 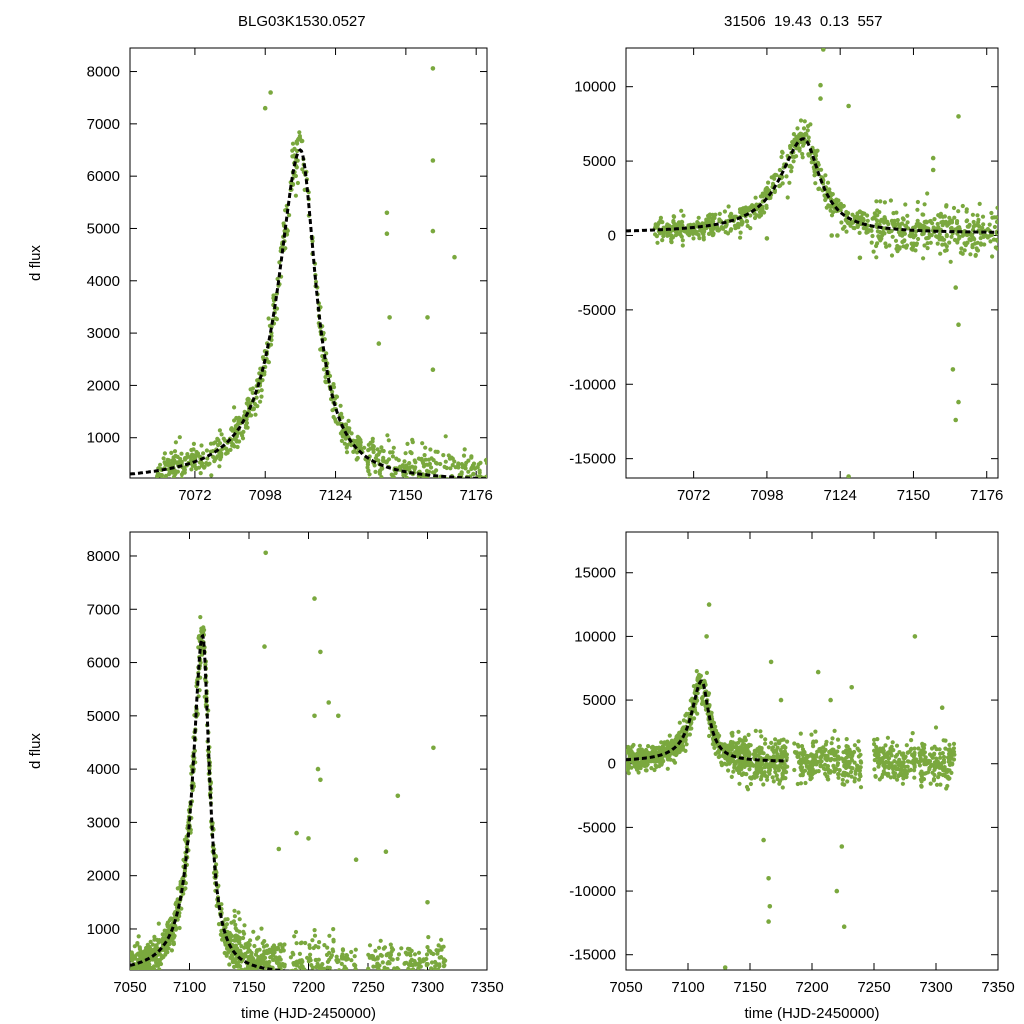 I want to click on y-tick-label: 4000, so click(x=103, y=281).